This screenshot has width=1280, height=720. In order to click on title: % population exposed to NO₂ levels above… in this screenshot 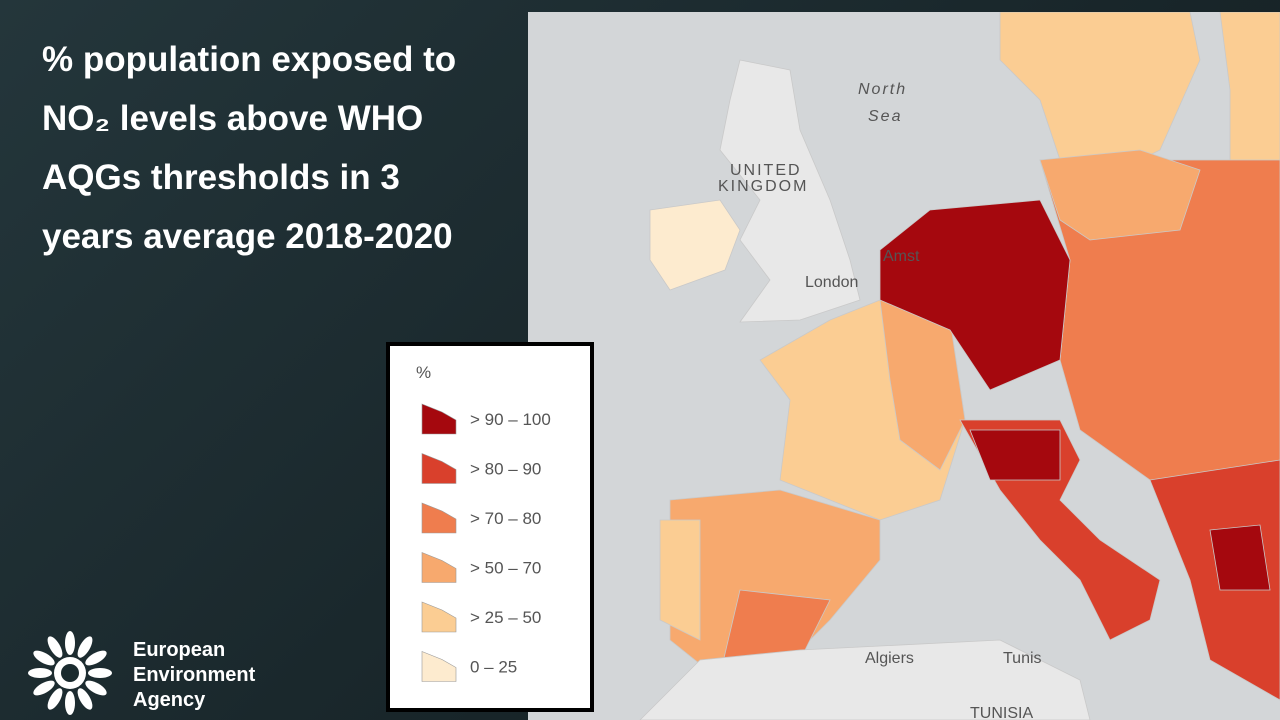, I will do `click(249, 148)`.